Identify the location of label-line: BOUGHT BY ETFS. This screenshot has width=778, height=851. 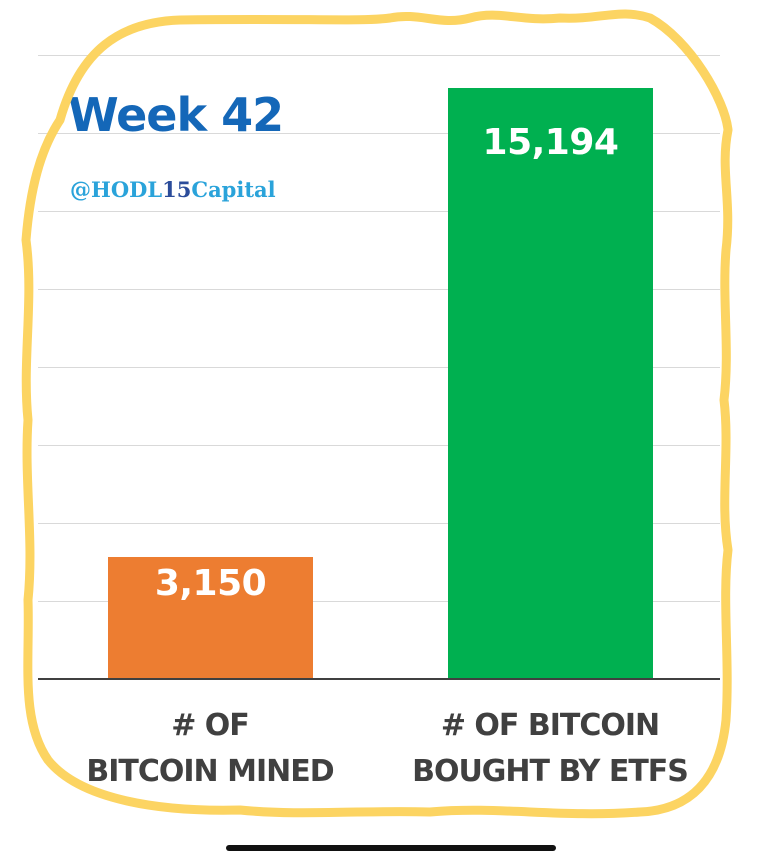
(550, 771).